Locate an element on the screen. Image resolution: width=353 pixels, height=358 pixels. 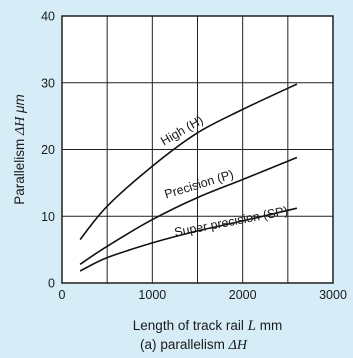
series-line is located at coordinates (188, 239).